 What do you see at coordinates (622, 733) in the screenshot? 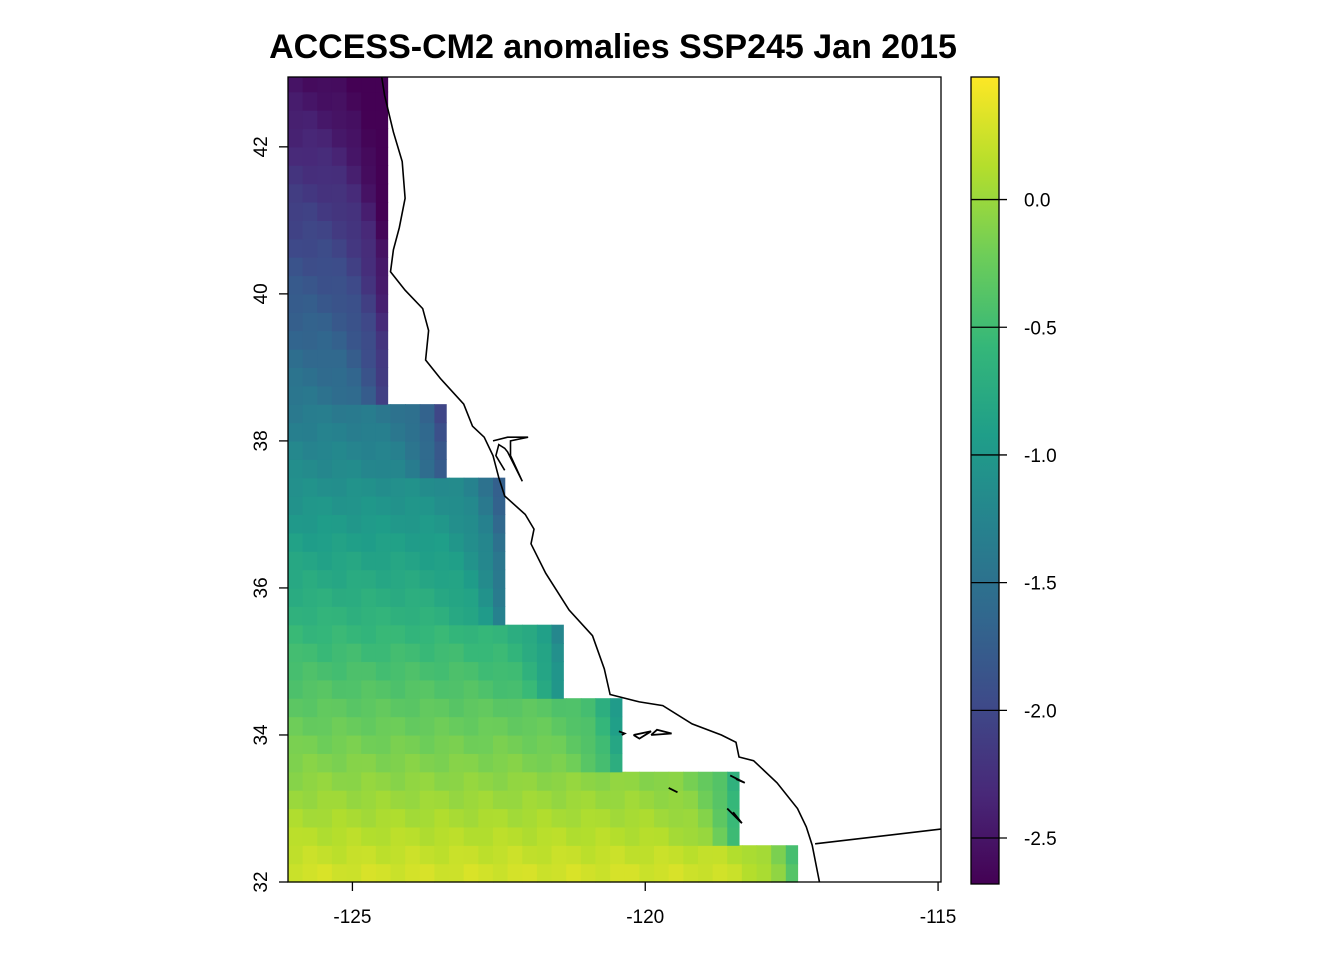
I see `island-outline` at bounding box center [622, 733].